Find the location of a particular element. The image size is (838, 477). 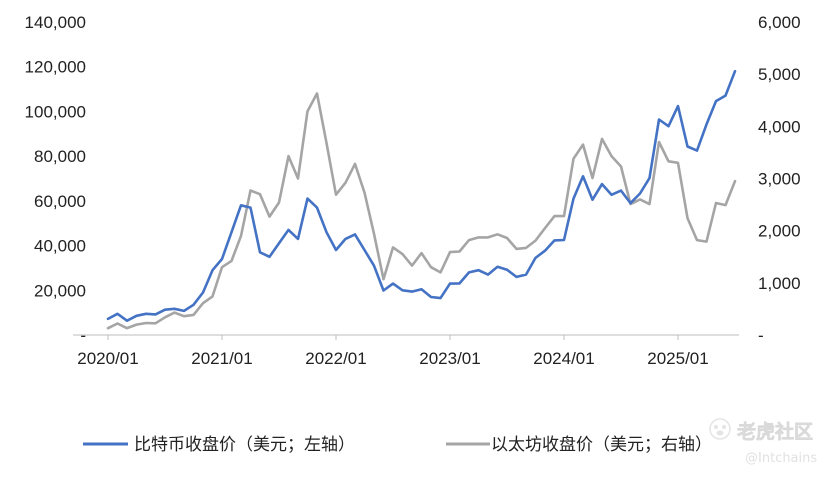

watermark: 老虎社区 @Intchains is located at coordinates (763, 442).